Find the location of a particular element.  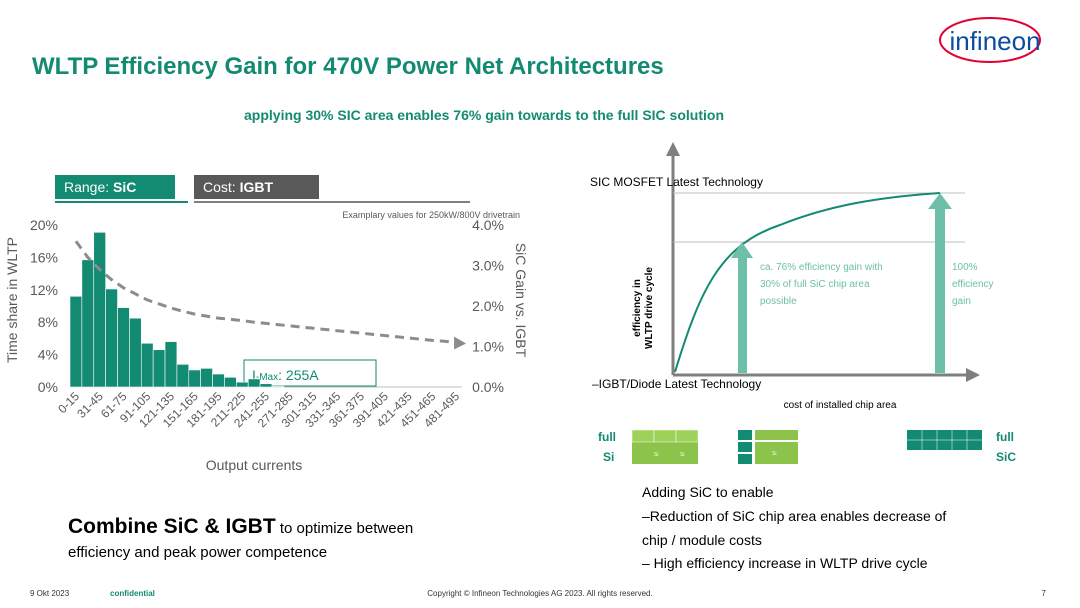

note: 100% is located at coordinates (965, 267).